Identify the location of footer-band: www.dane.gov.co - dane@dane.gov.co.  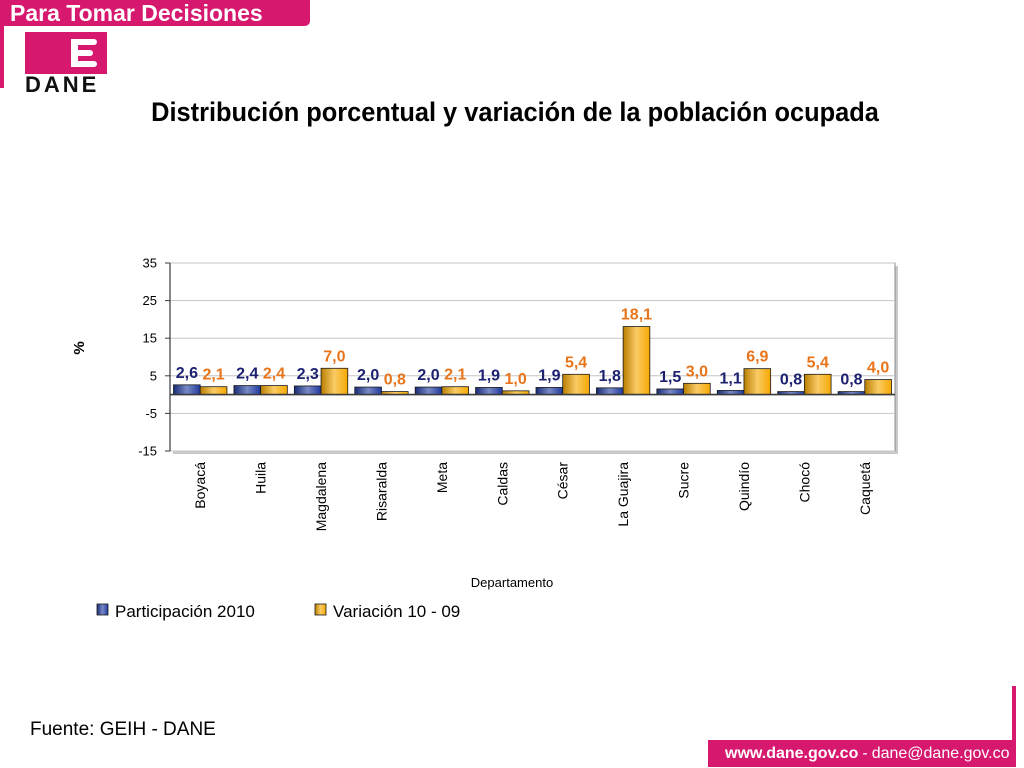
(862, 753).